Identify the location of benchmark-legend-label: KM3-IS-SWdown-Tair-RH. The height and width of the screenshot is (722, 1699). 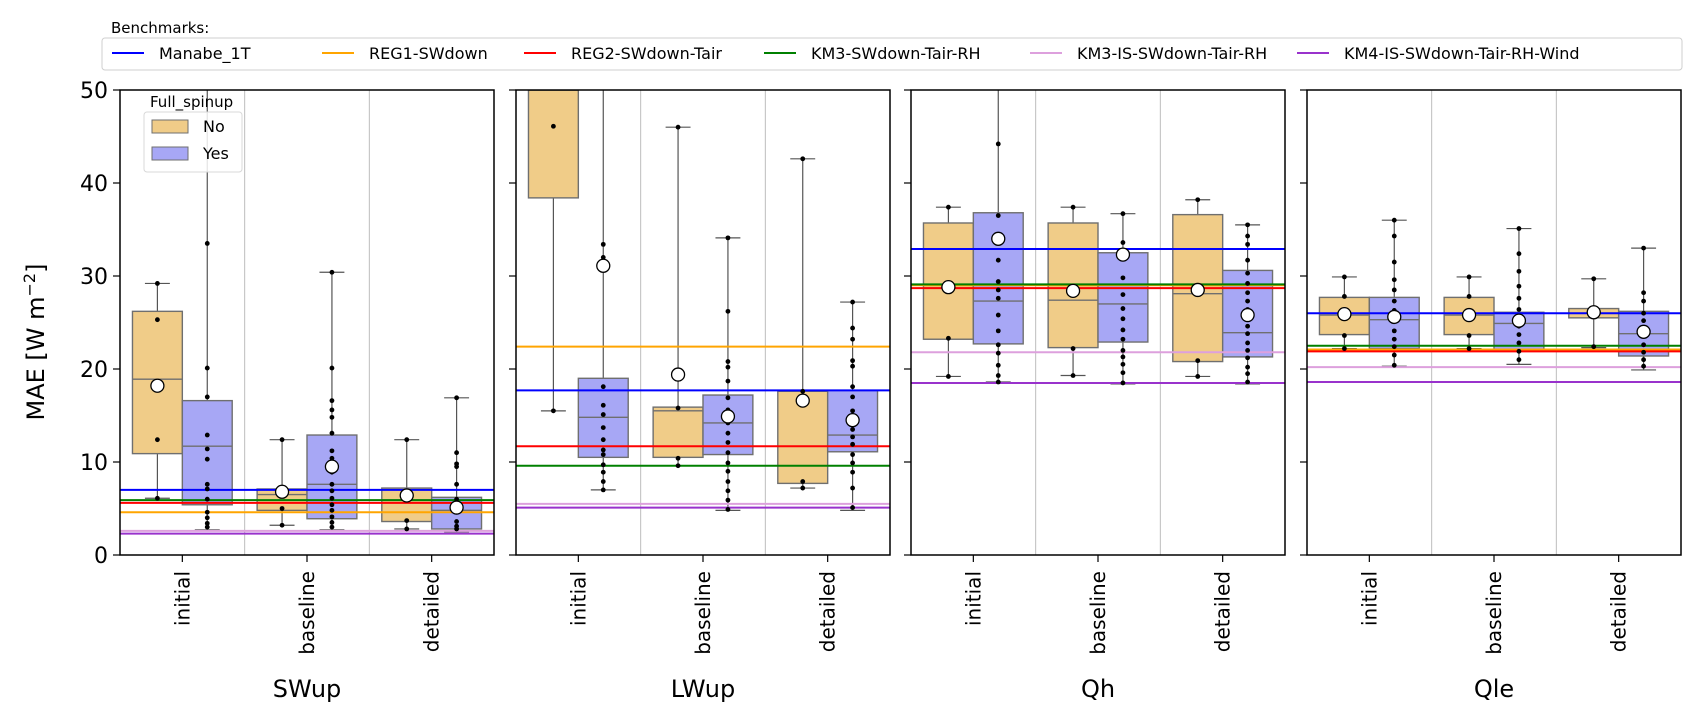
(1172, 53).